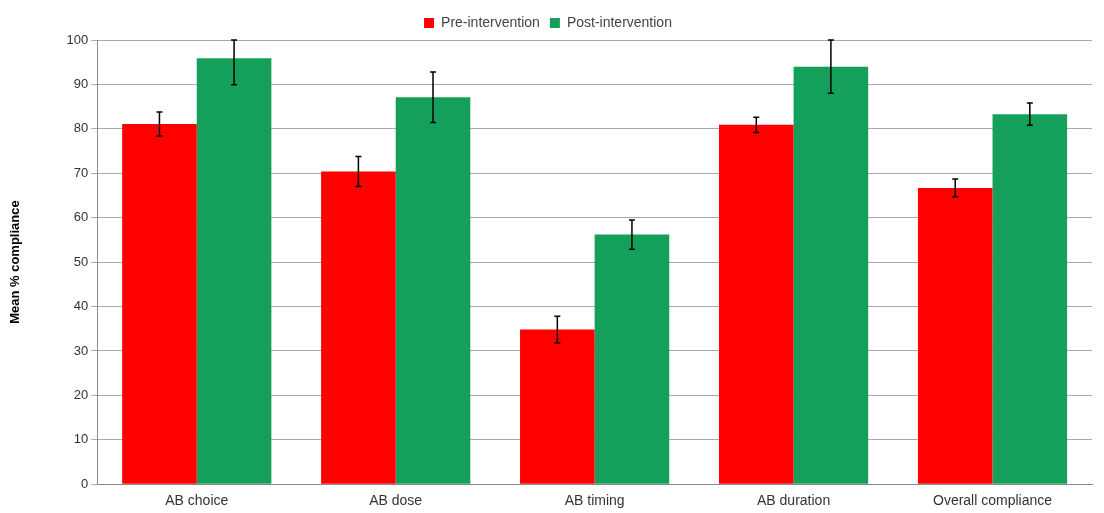  I want to click on y-tick-label: 60, so click(81, 217).